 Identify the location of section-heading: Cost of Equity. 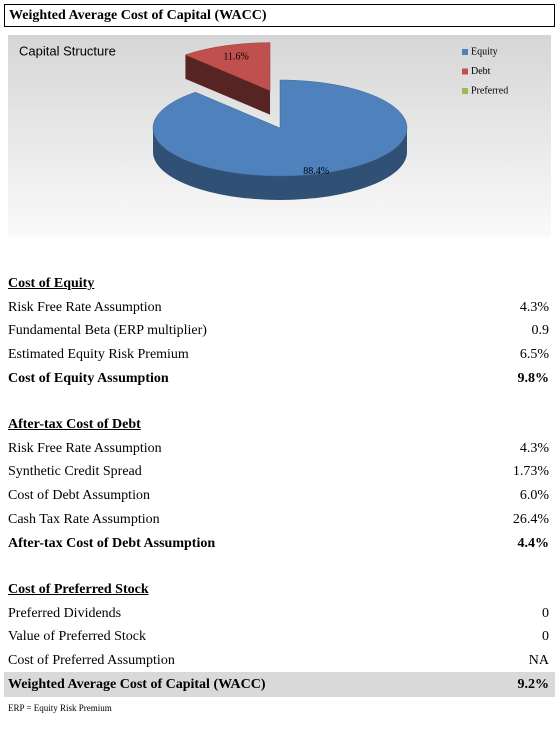
(51, 283).